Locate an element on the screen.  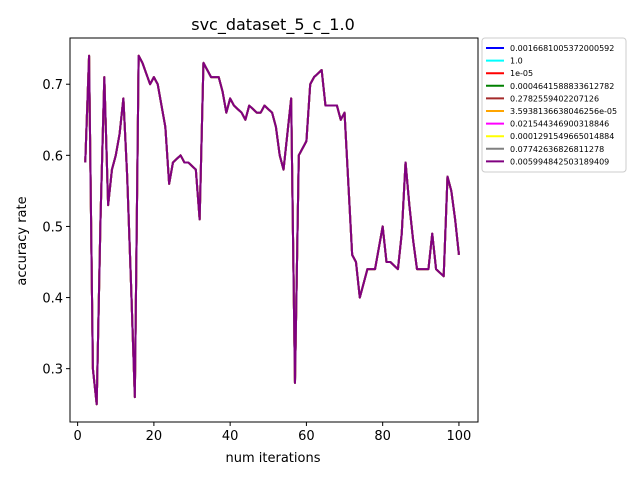
y-axis-label: accuracy rate is located at coordinates (22, 240).